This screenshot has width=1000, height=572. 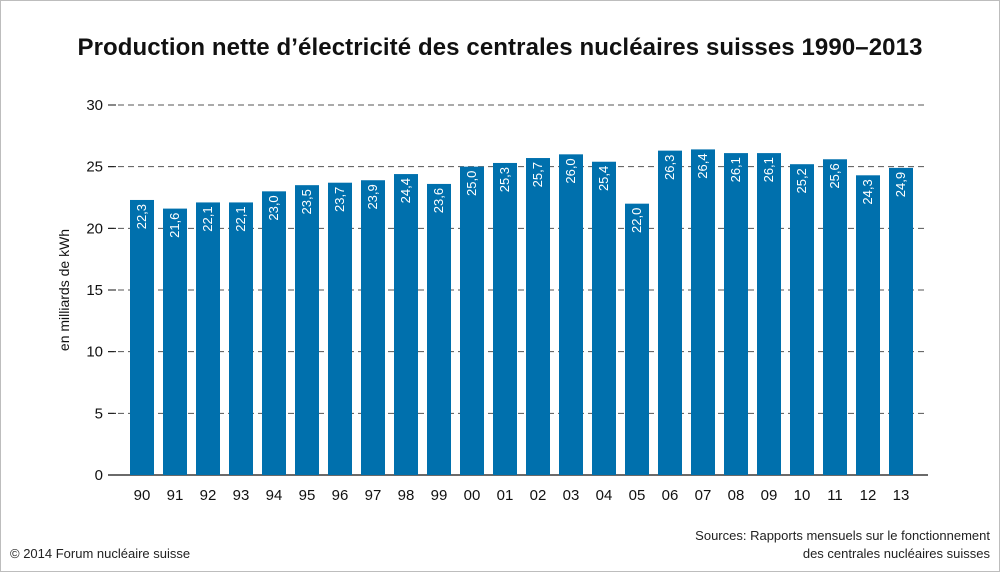 I want to click on bar-value-label: 26,3, so click(x=669, y=167).